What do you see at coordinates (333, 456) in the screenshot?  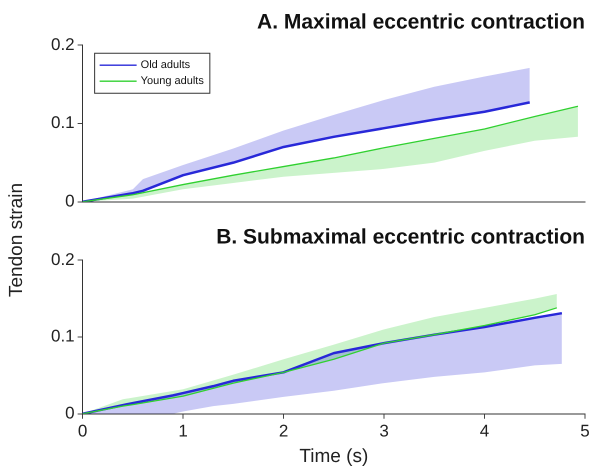 I see `x-axis-title: Time (s)` at bounding box center [333, 456].